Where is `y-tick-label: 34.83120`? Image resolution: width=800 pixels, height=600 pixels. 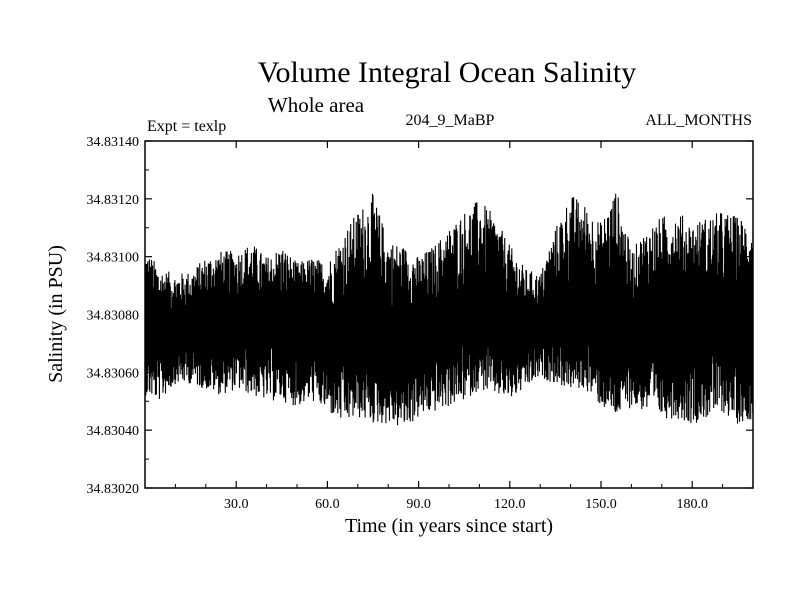
y-tick-label: 34.83120 is located at coordinates (113, 200).